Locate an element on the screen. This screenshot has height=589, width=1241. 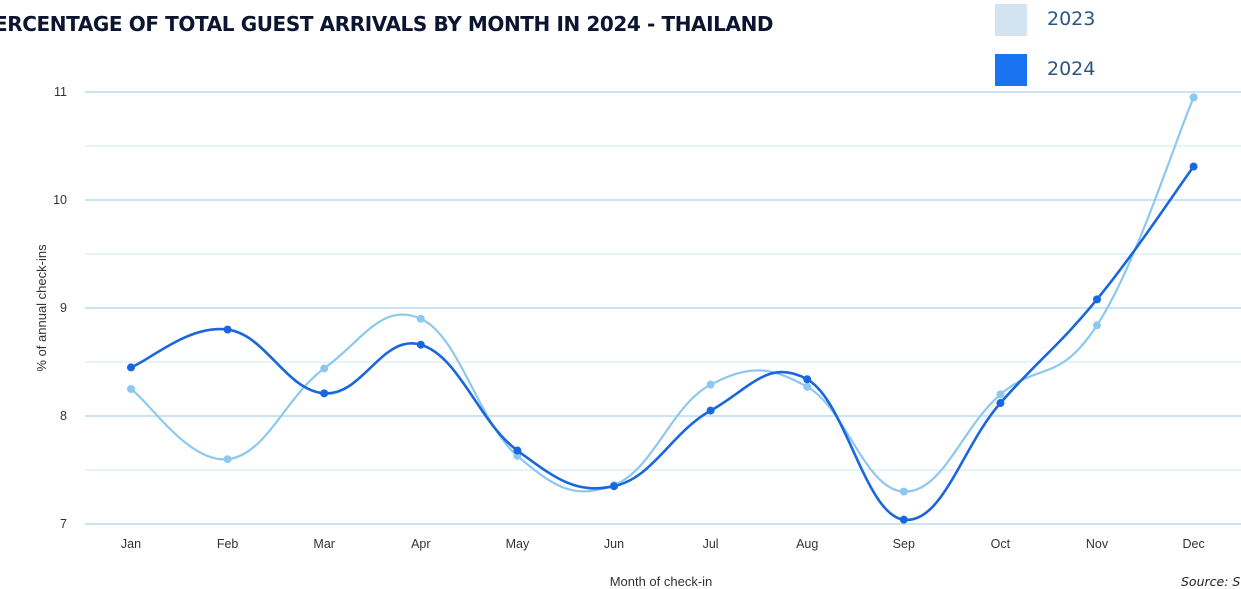
x-tick-label: Sep is located at coordinates (904, 544).